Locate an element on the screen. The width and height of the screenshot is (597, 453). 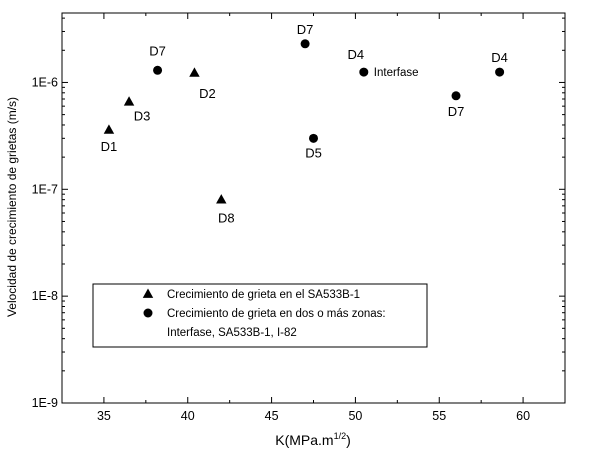
annotation-text: Interfase is located at coordinates (396, 73).